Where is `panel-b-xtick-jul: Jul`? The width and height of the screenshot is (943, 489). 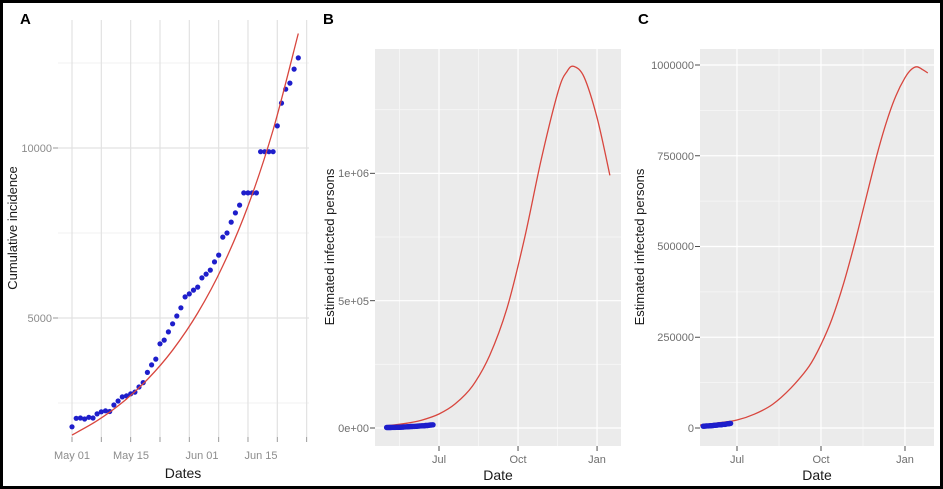
panel-b-xtick-jul: Jul is located at coordinates (439, 460).